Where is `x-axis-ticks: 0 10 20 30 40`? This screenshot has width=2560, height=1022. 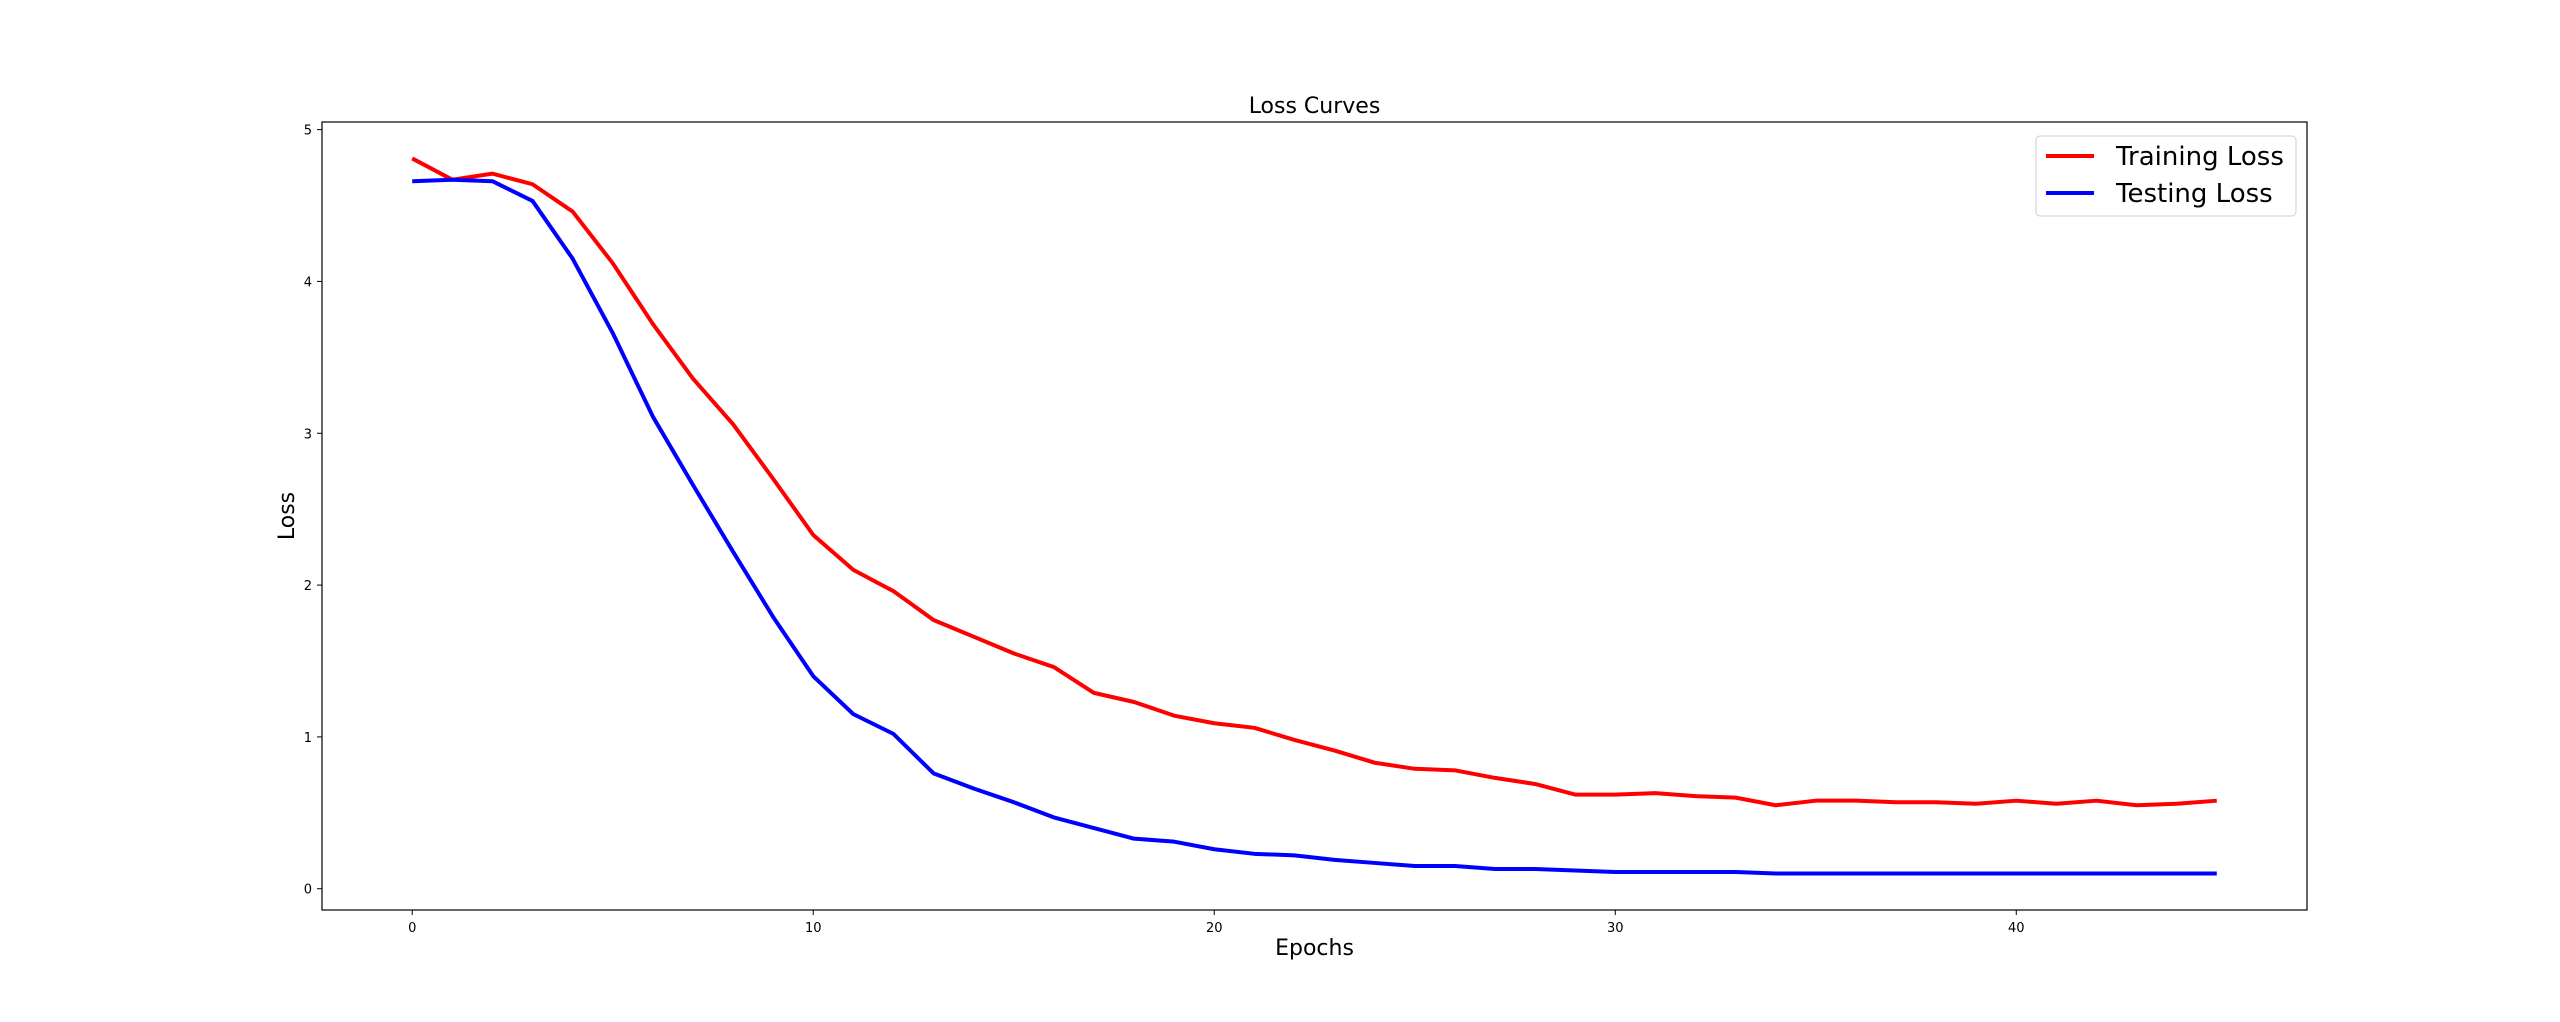 x-axis-ticks: 0 10 20 30 40 is located at coordinates (1216, 923).